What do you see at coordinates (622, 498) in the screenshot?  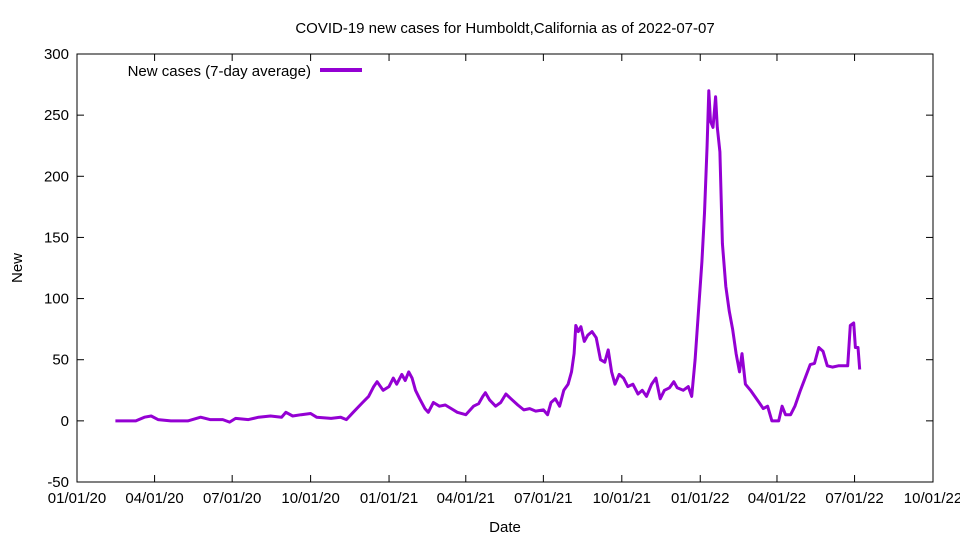 I see `x-tick-label: 10/01/21` at bounding box center [622, 498].